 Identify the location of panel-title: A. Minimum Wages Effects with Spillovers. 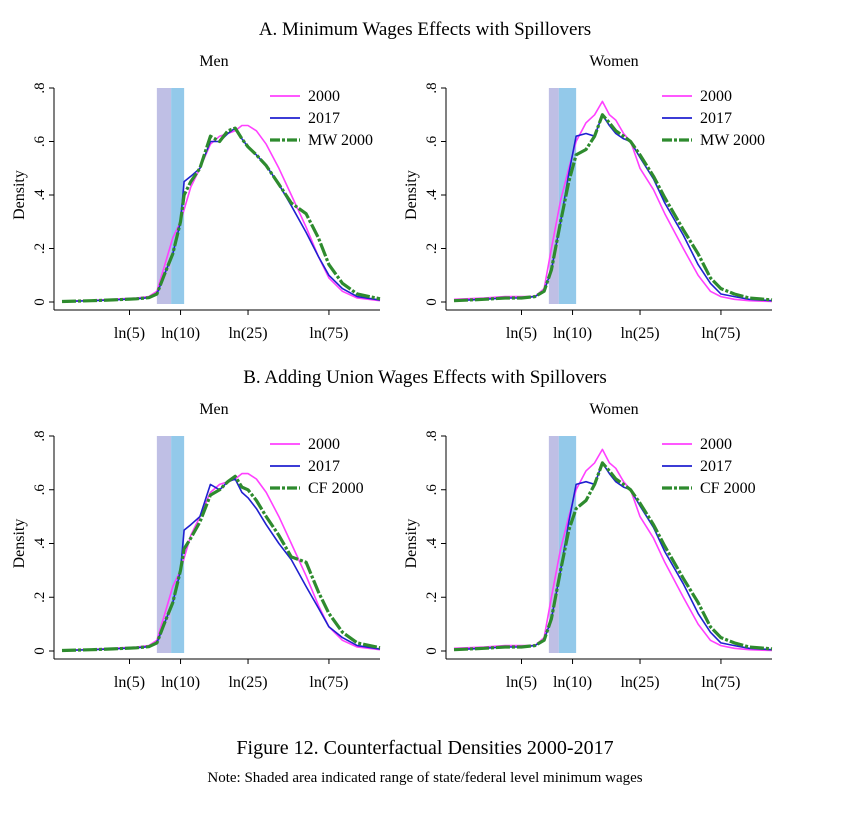
(425, 29).